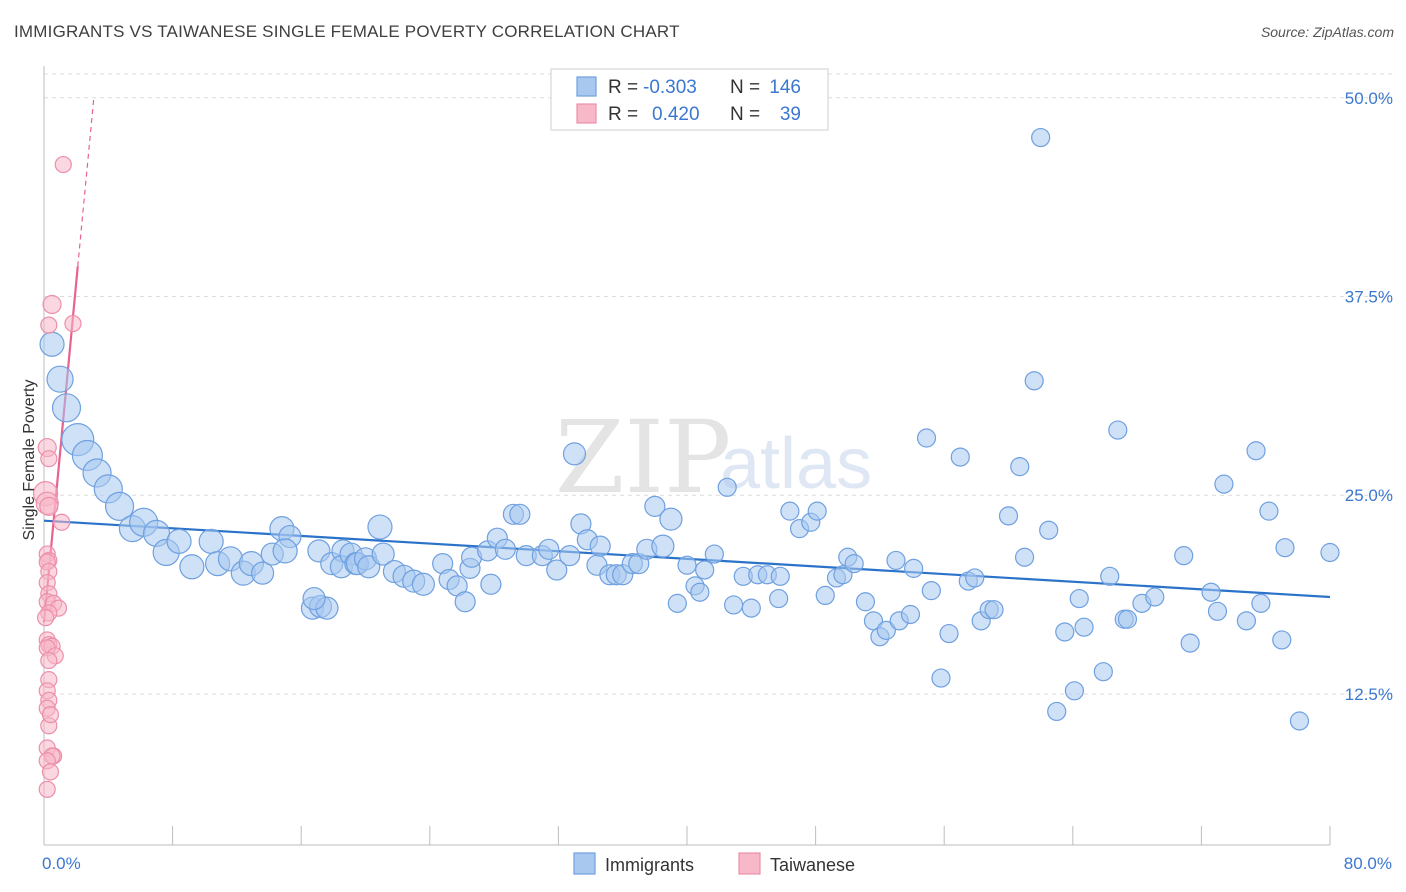 The height and width of the screenshot is (892, 1406). I want to click on y-tick-labels: 12.5% 25.0% 37.5% 50.0%, so click(1369, 396).